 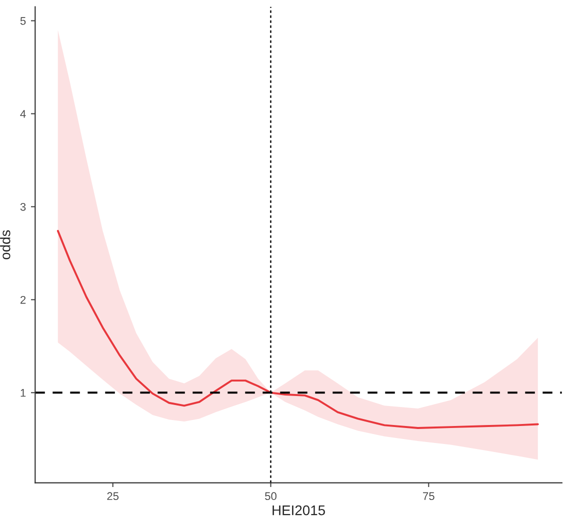 I want to click on y-tick-label: 3, so click(x=23, y=206).